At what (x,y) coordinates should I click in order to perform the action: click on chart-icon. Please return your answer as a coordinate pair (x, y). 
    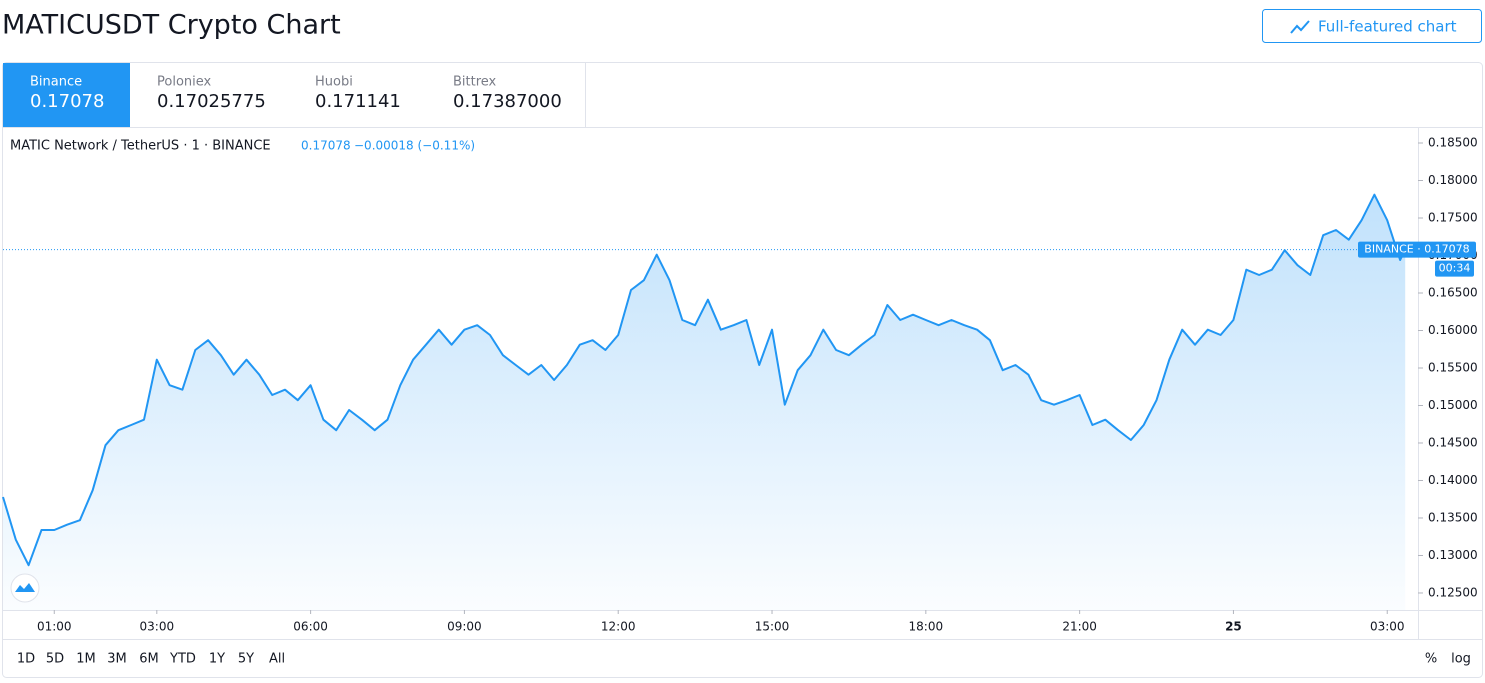
    Looking at the image, I should click on (1300, 27).